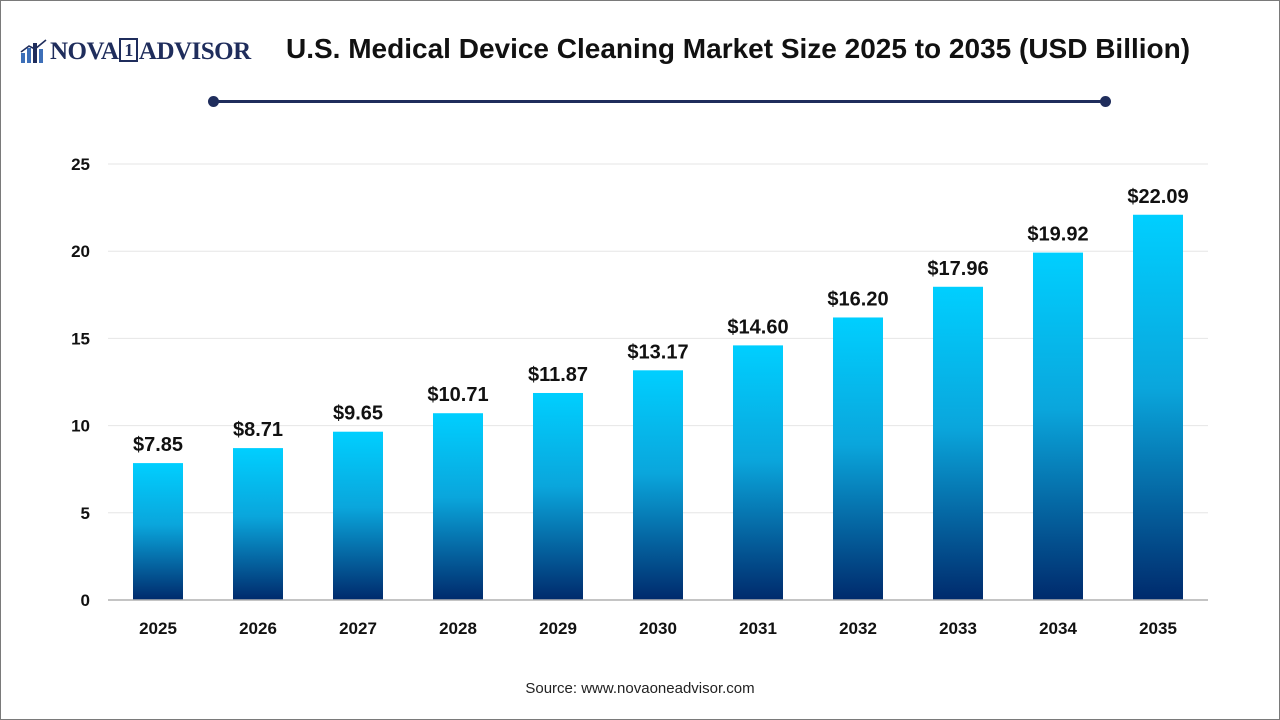 The image size is (1280, 720). What do you see at coordinates (158, 628) in the screenshot?
I see `x-tick-label: 2025` at bounding box center [158, 628].